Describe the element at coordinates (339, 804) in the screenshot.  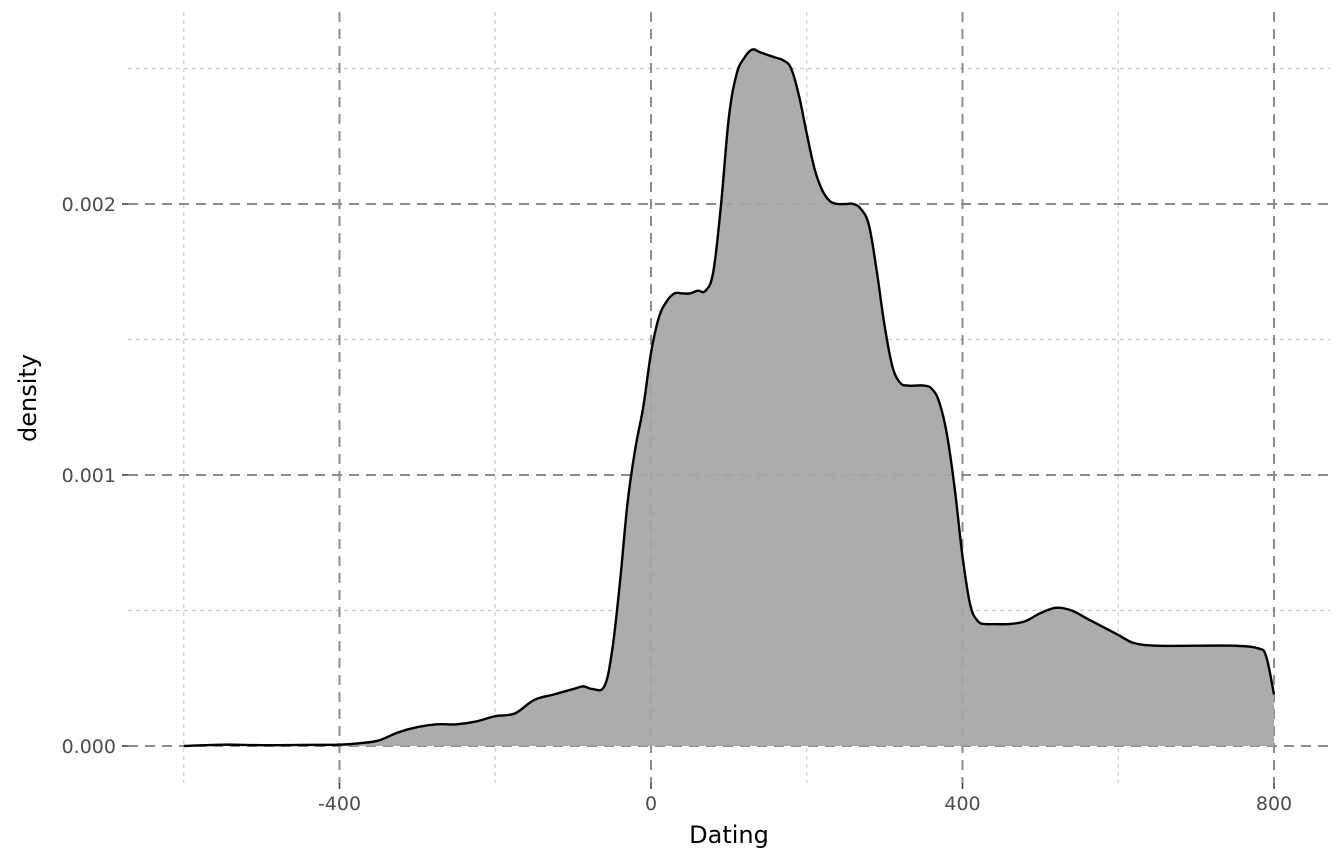
I see `x-tick-label: -400` at that location.